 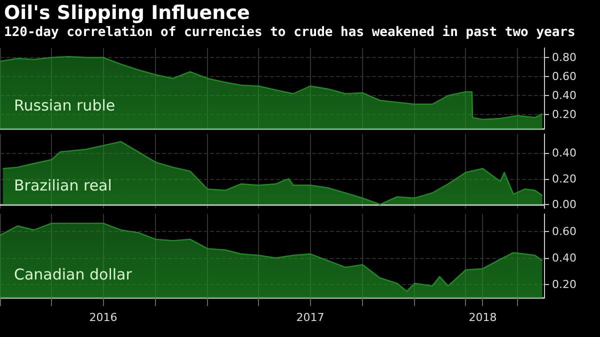 What do you see at coordinates (127, 13) in the screenshot?
I see `chart-title: Oil's Slipping Influence` at bounding box center [127, 13].